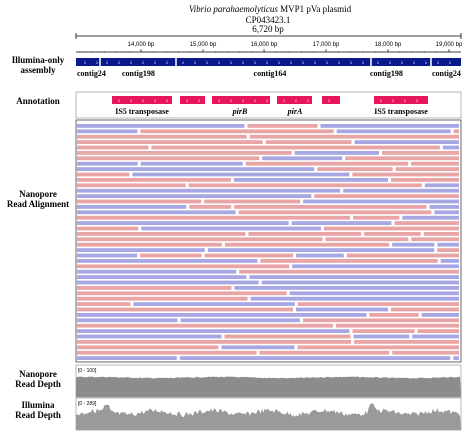 This screenshot has width=474, height=432. What do you see at coordinates (388, 45) in the screenshot?
I see `ruler-tick-label: 18,000 bp` at bounding box center [388, 45].